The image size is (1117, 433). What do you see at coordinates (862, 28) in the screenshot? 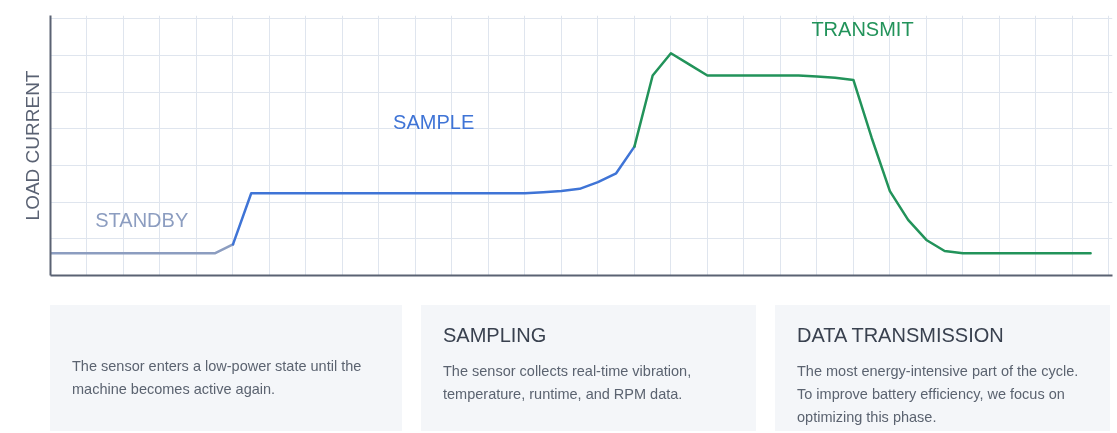
I see `series-label: TRANSMIT` at bounding box center [862, 28].